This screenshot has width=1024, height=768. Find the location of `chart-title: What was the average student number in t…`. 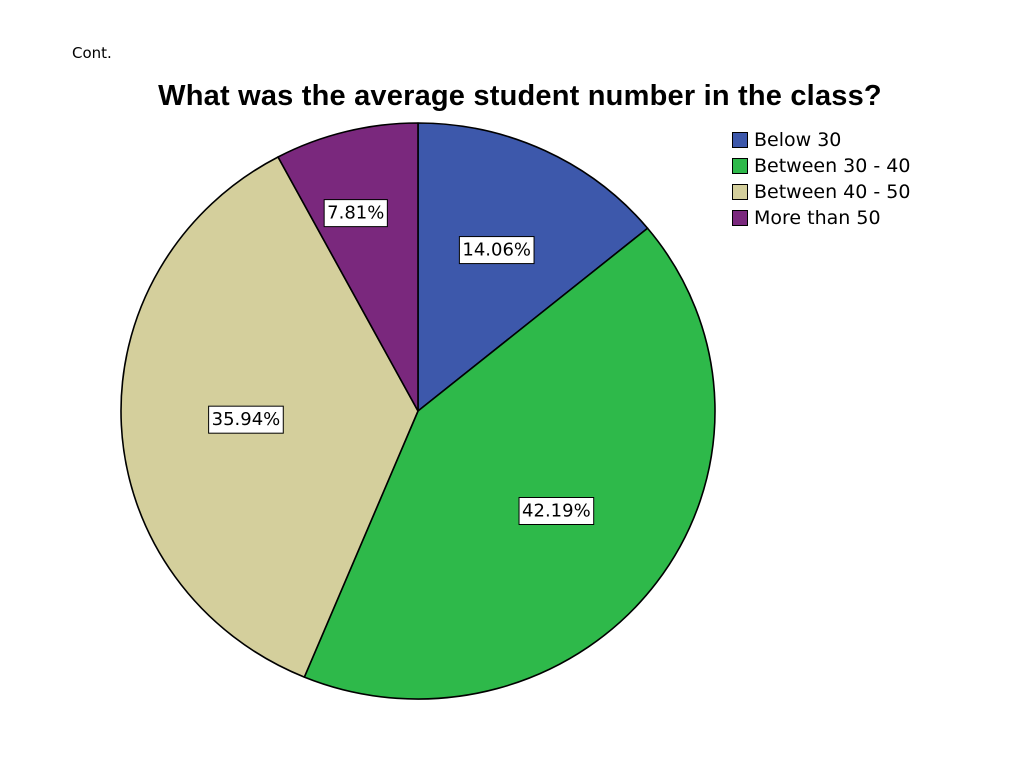

chart-title: What was the average student number in t… is located at coordinates (520, 96).